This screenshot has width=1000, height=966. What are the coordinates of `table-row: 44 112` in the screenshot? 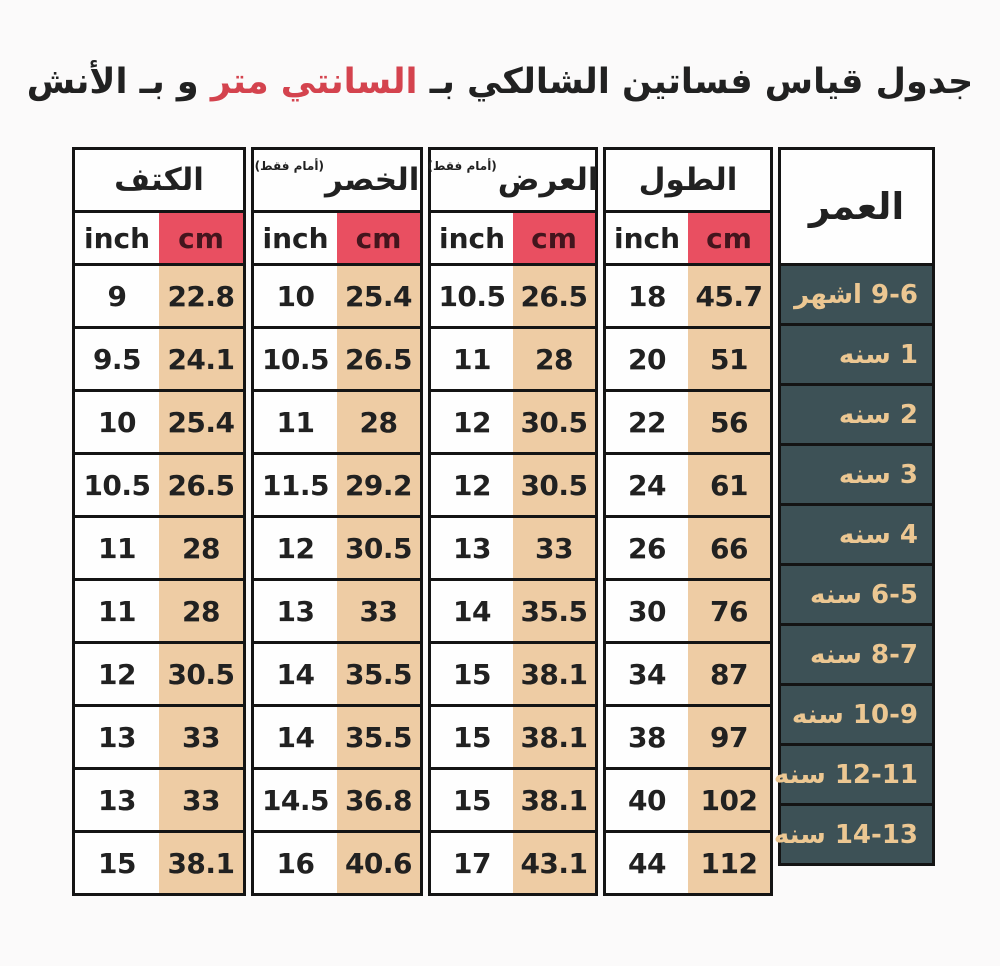 It's located at (688, 861).